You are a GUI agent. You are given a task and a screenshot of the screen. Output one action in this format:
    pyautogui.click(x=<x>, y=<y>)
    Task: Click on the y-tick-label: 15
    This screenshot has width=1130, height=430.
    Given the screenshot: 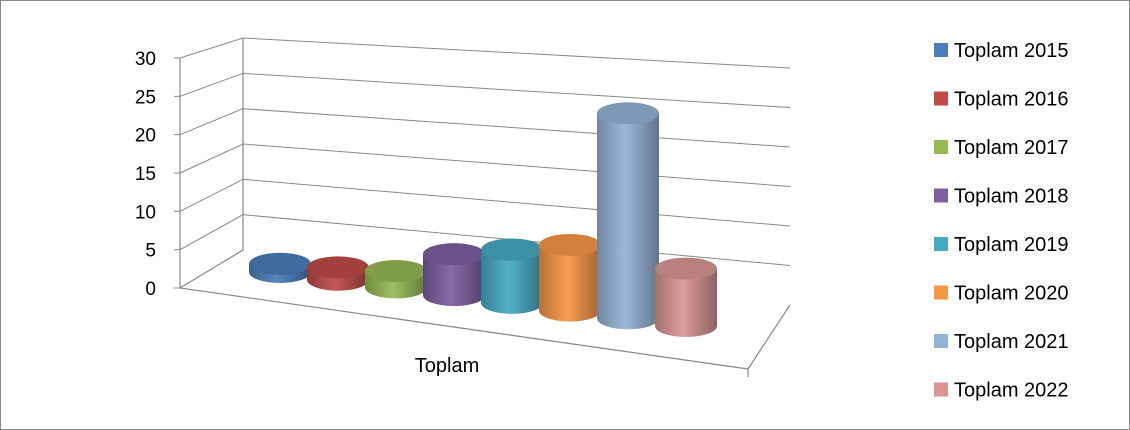 What is the action you would take?
    pyautogui.click(x=145, y=174)
    